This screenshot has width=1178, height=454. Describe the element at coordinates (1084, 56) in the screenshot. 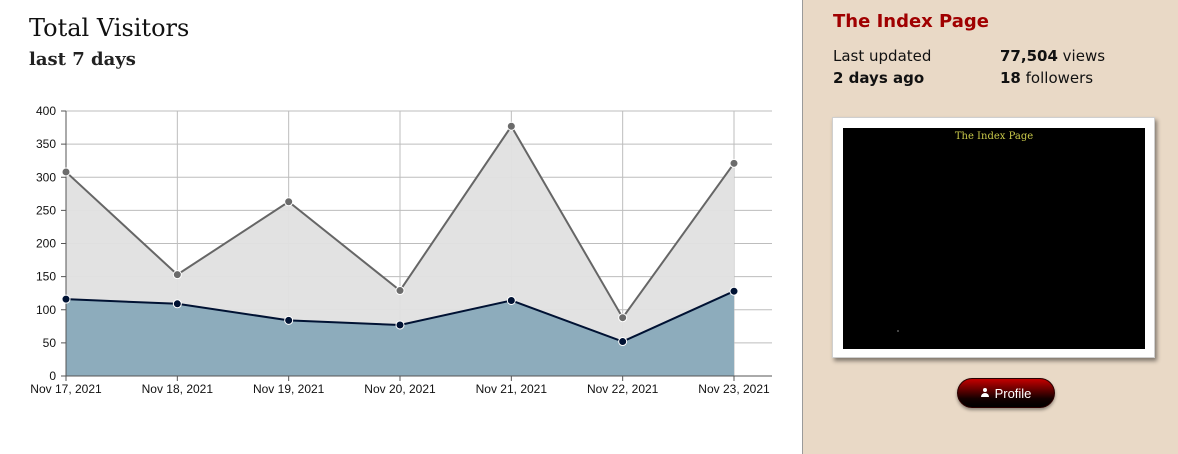

I see `views-label: views` at that location.